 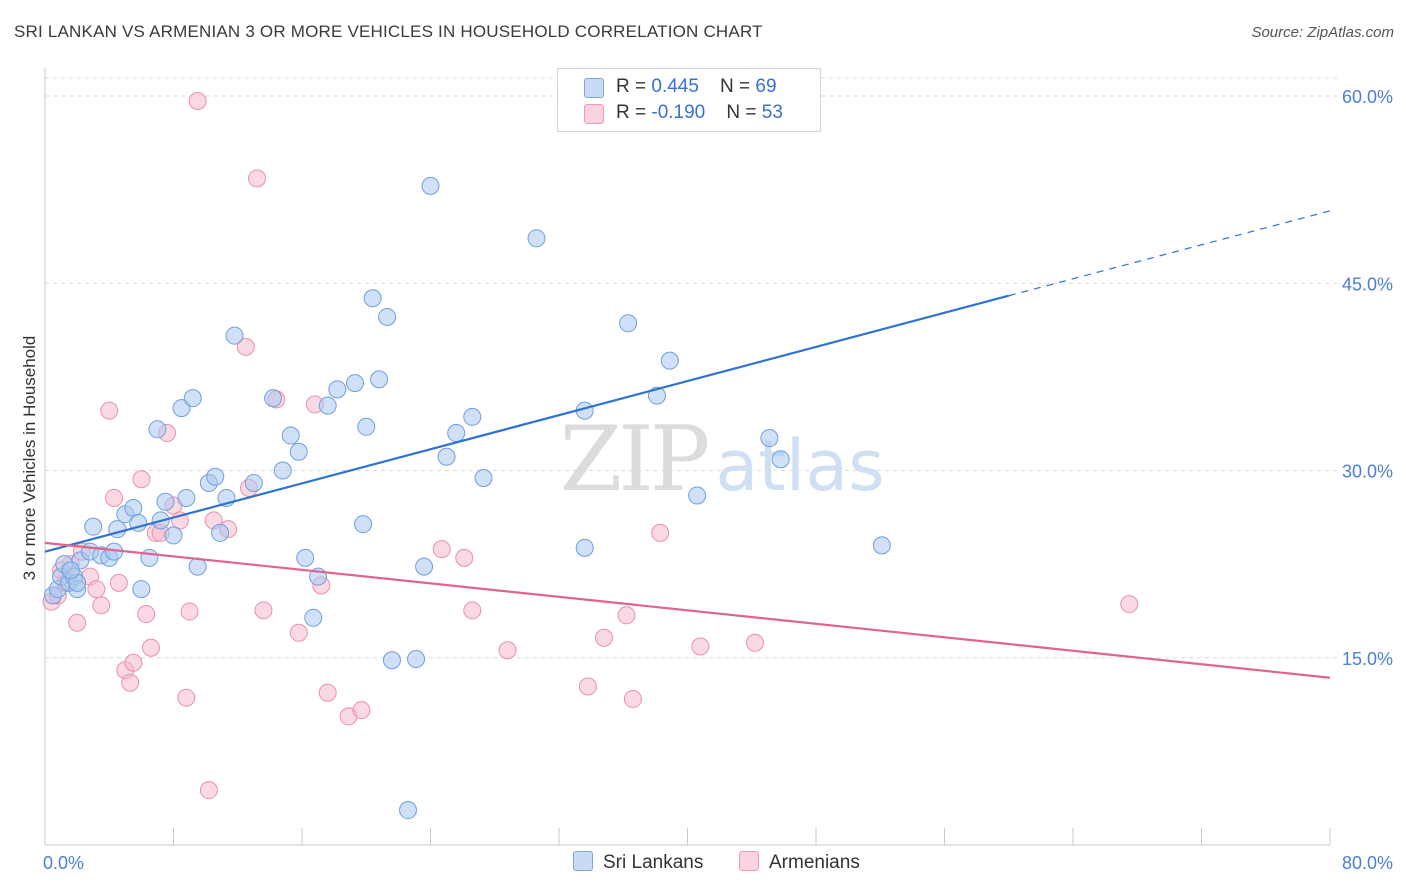 What do you see at coordinates (689, 100) in the screenshot?
I see `stats-legend: R = 0.445 N = 69 R = -0.190 N = 53` at bounding box center [689, 100].